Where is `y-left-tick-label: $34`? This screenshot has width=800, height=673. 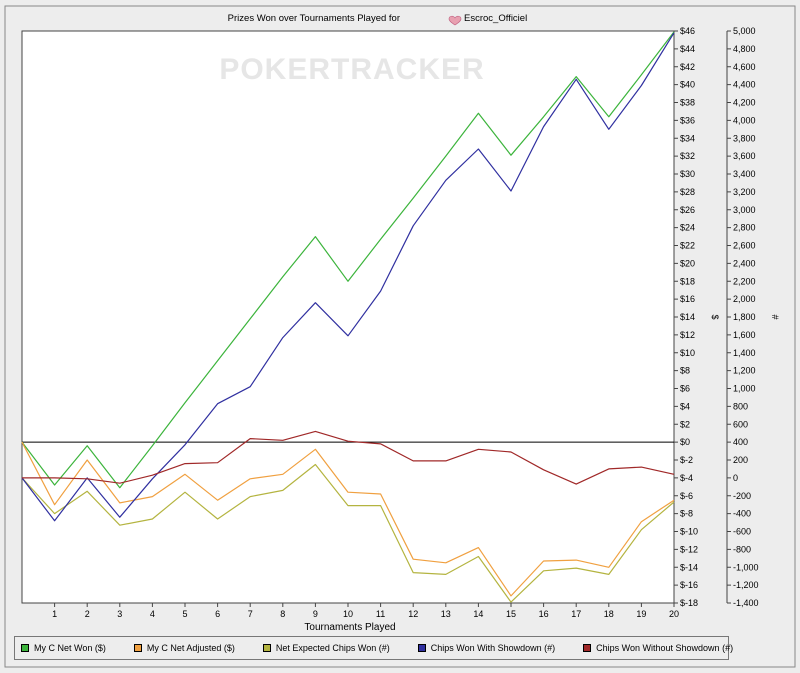 y-left-tick-label: $34 is located at coordinates (687, 138).